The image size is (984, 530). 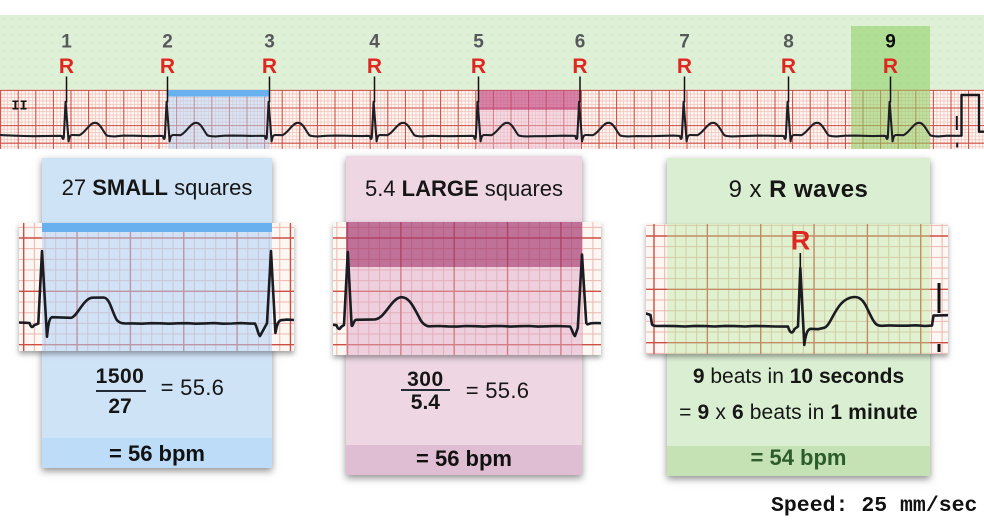 What do you see at coordinates (478, 42) in the screenshot?
I see `svg-text: 5` at bounding box center [478, 42].